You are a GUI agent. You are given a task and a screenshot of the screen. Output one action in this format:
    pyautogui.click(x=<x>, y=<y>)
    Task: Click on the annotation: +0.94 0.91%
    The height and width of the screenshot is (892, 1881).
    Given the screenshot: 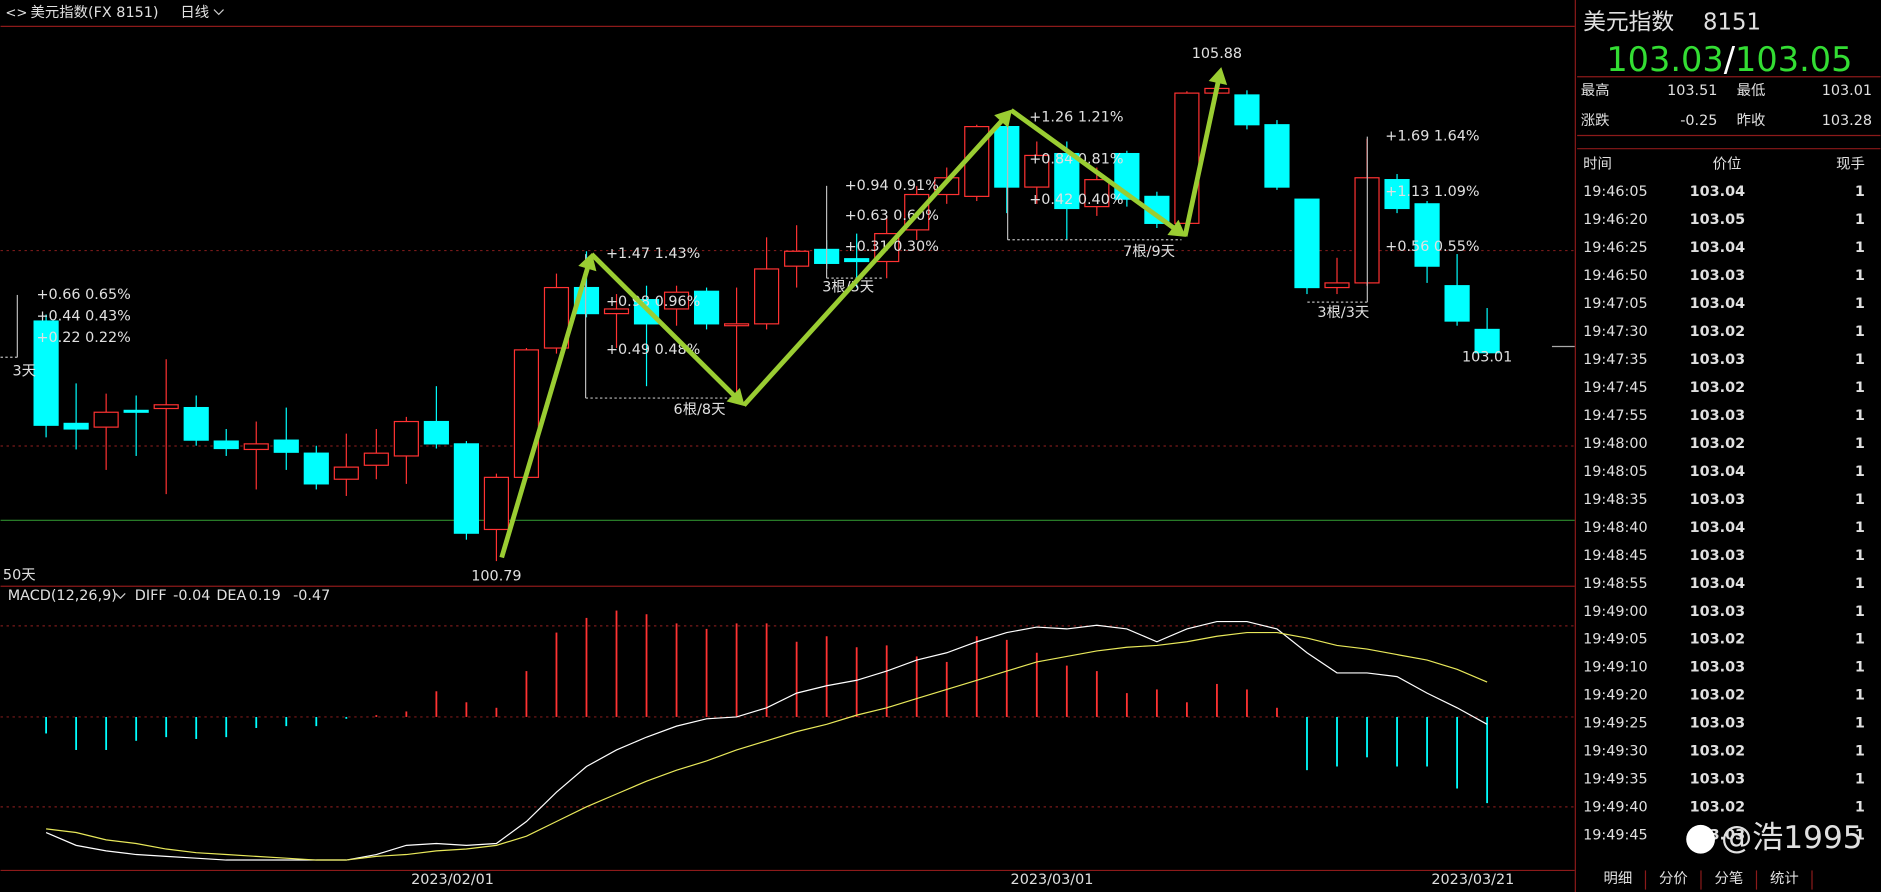 What is the action you would take?
    pyautogui.click(x=892, y=186)
    